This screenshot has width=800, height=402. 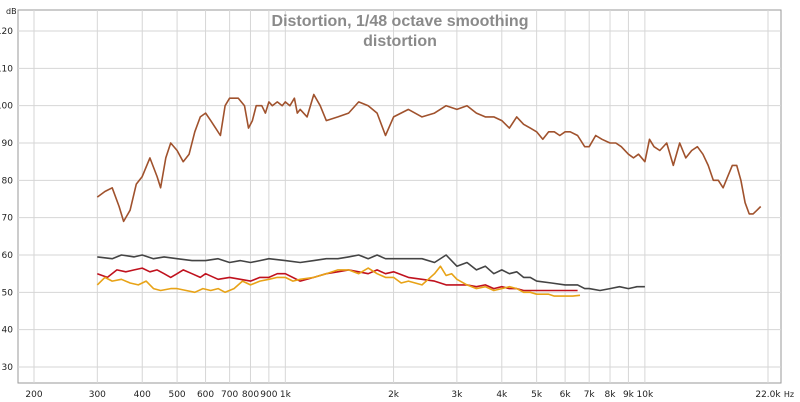 I want to click on chart-title: Distortion, 1/48 octave smoothing, so click(x=400, y=21).